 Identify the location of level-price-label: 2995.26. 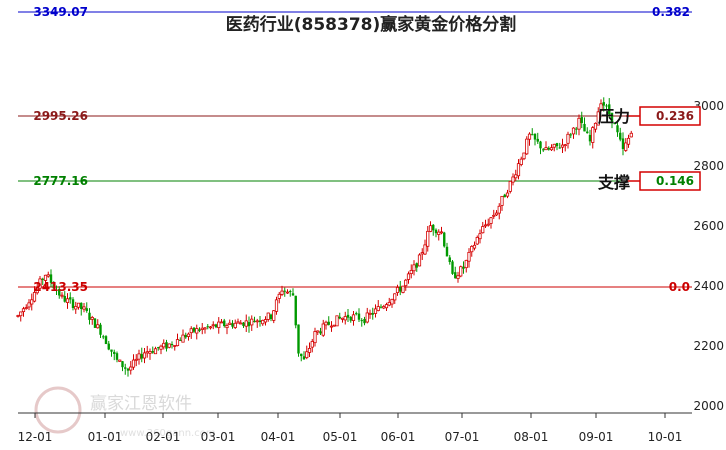
(60, 116).